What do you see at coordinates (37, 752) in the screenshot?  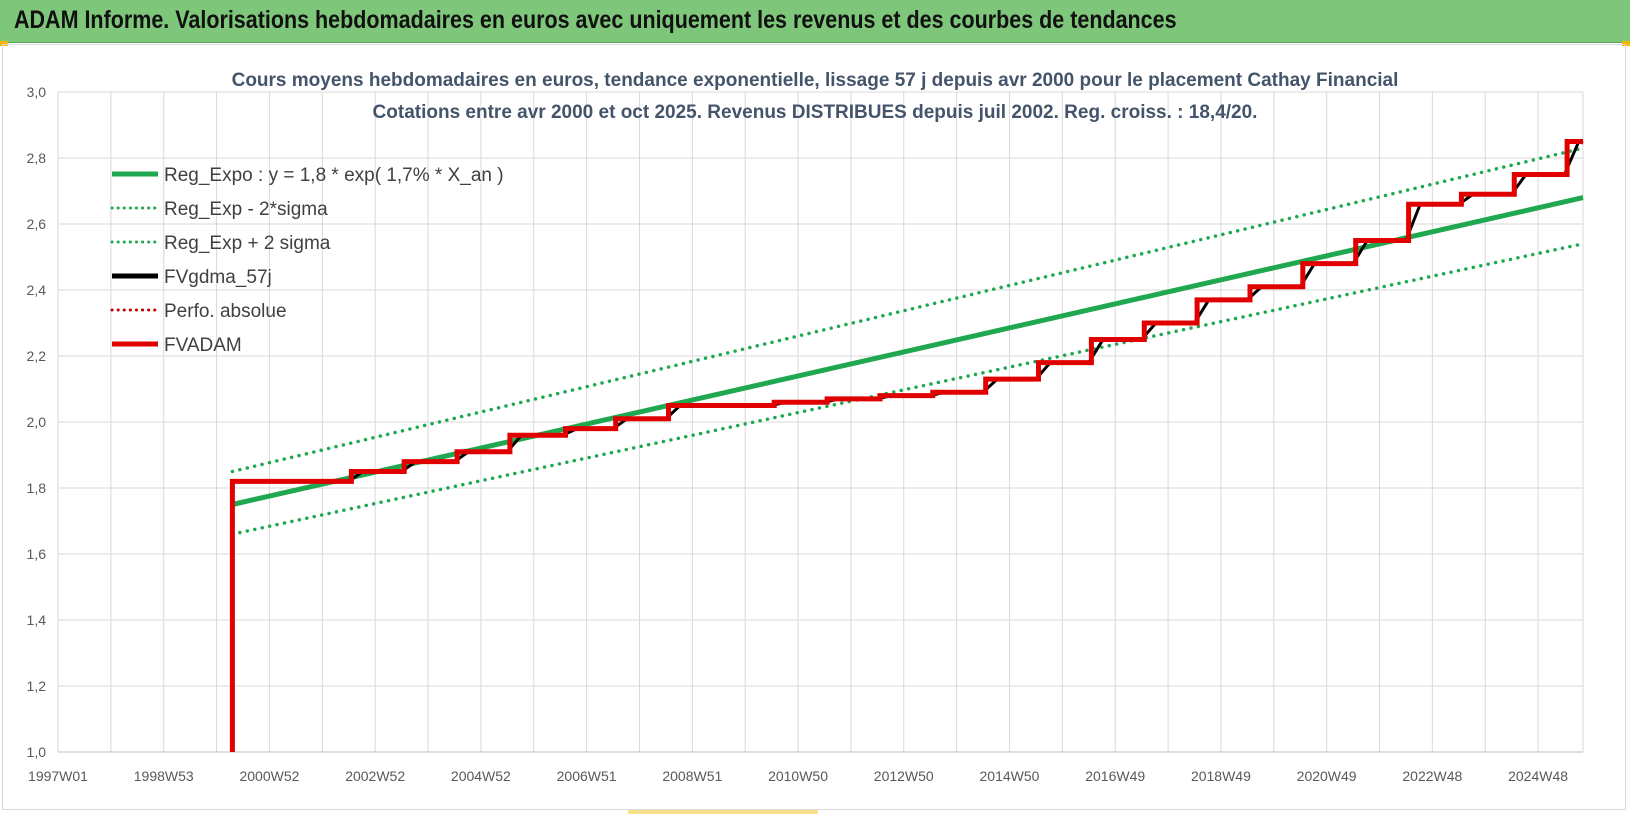 I see `y-tick-label: 1,0` at bounding box center [37, 752].